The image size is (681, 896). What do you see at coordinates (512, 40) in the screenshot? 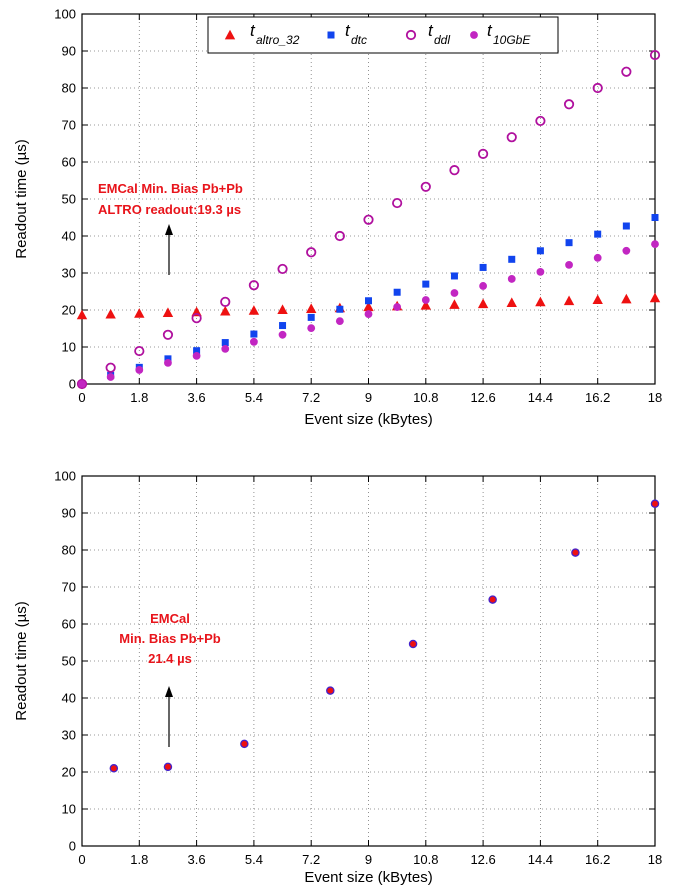
I see `legend-subscript: 10GbE` at bounding box center [512, 40].